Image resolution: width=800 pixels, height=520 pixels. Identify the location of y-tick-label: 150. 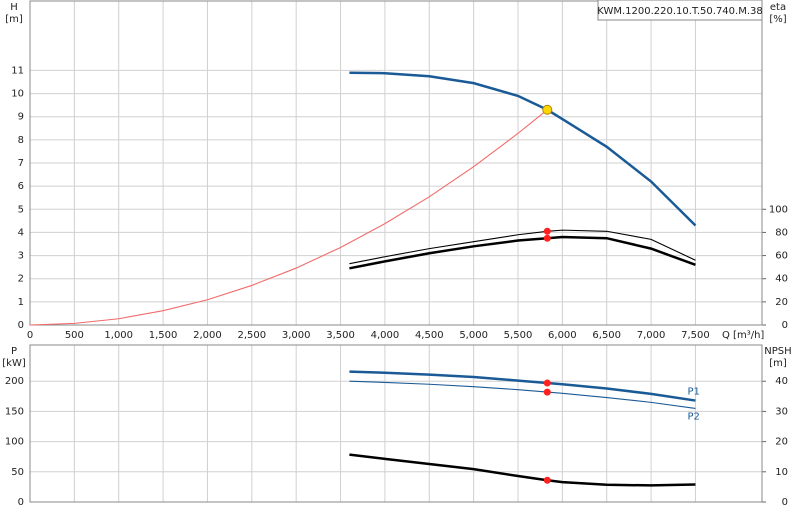
(14, 411).